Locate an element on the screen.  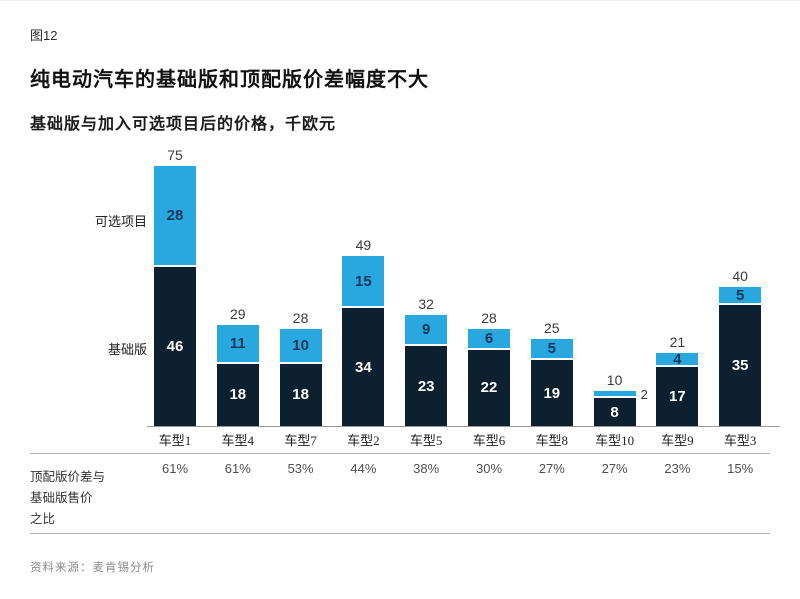
optional-value-label: 9 is located at coordinates (426, 330).